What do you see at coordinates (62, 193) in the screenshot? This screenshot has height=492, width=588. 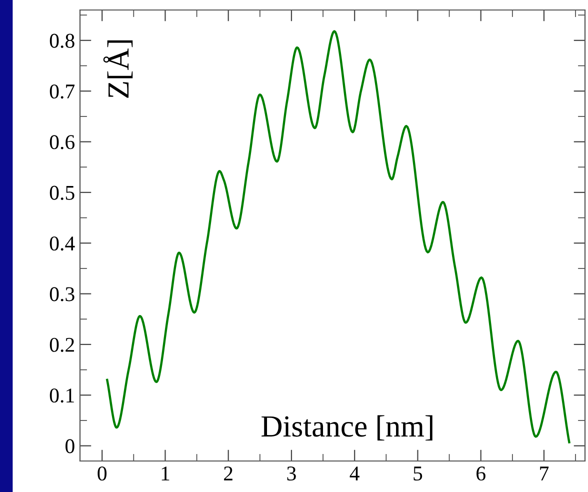 I see `y-tick-label: 0.5` at bounding box center [62, 193].